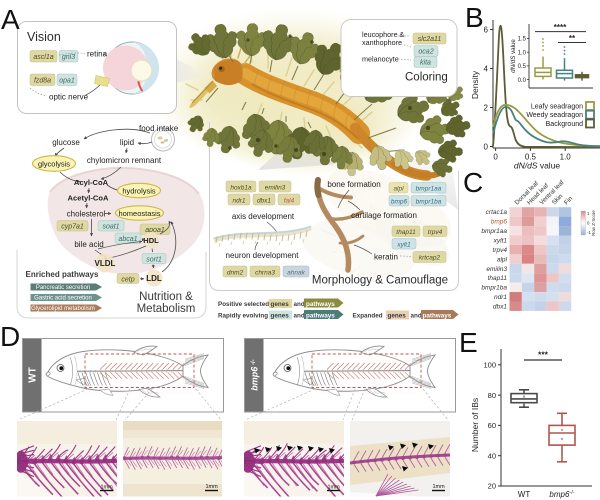  Describe the element at coordinates (492, 455) in the screenshot. I see `svg-text: 40` at that location.